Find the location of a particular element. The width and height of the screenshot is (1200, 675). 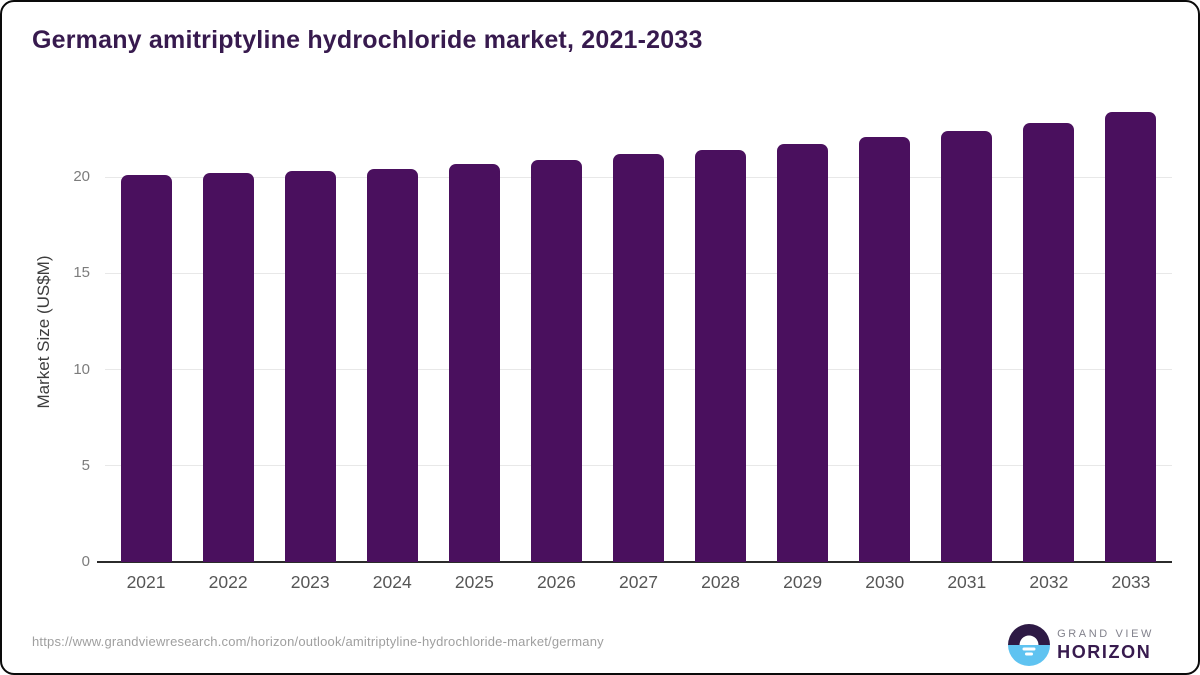

bar-2022 is located at coordinates (228, 367).